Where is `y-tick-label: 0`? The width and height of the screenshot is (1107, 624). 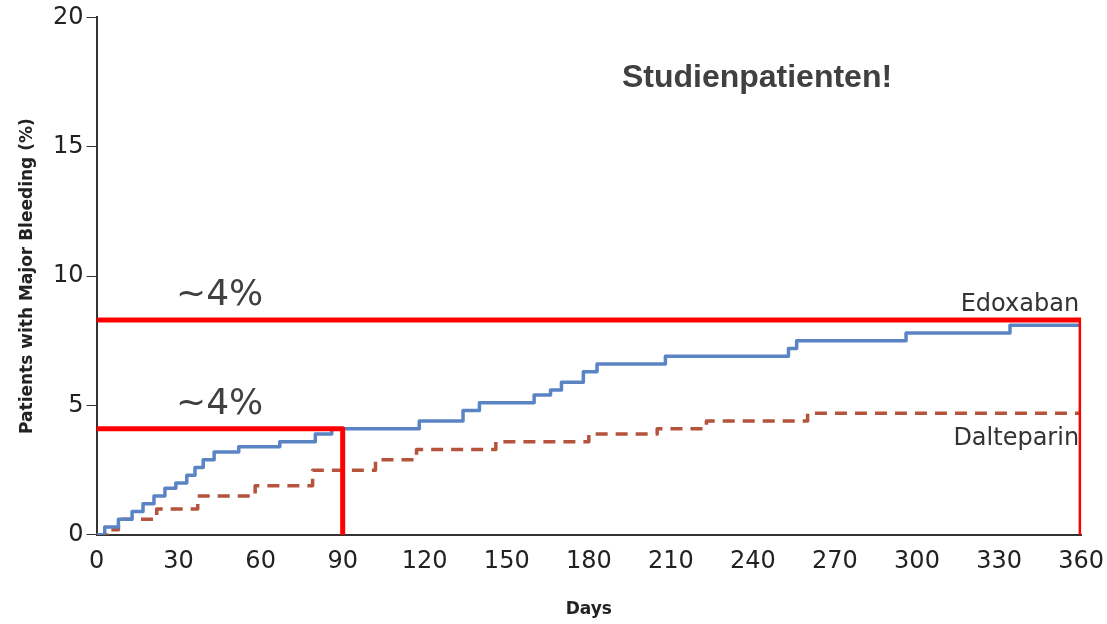 y-tick-label: 0 is located at coordinates (76, 533).